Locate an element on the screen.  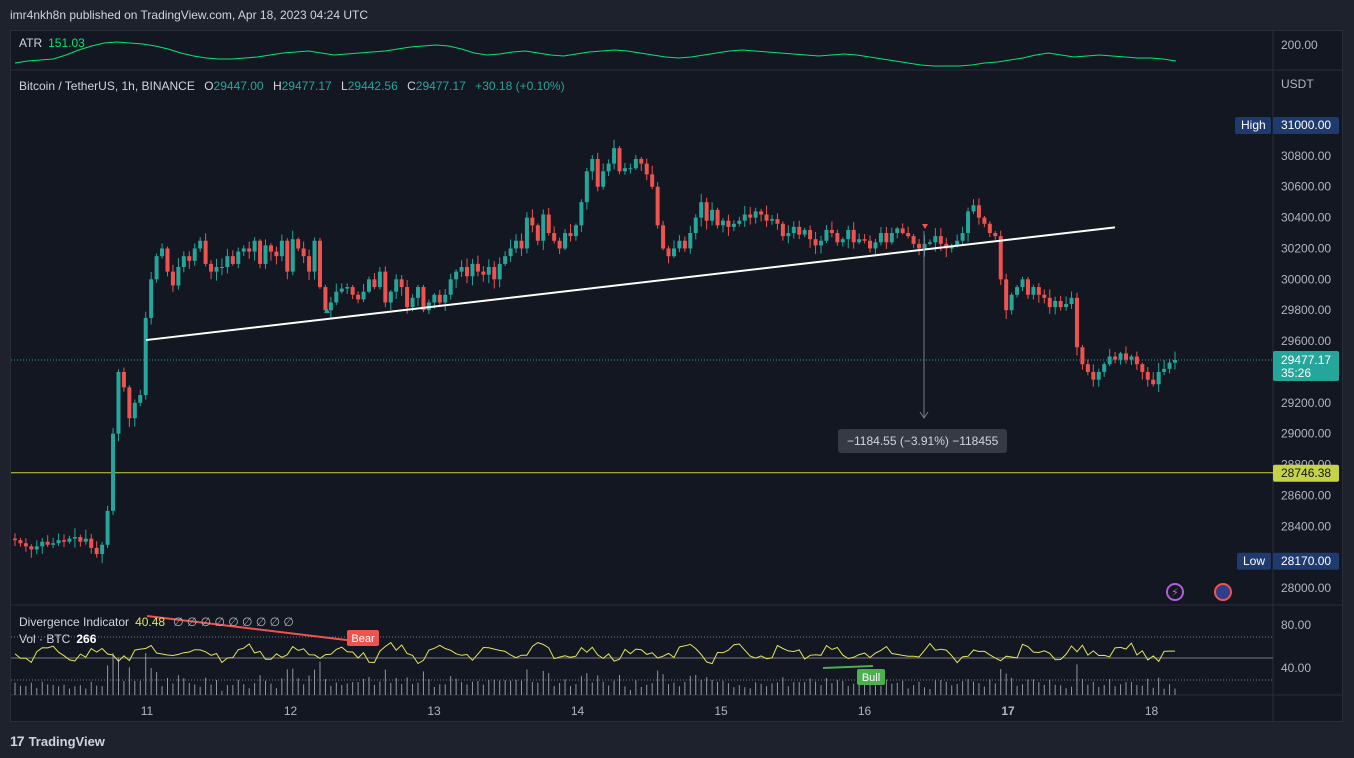
up-marker-icon is located at coordinates (327, 310).